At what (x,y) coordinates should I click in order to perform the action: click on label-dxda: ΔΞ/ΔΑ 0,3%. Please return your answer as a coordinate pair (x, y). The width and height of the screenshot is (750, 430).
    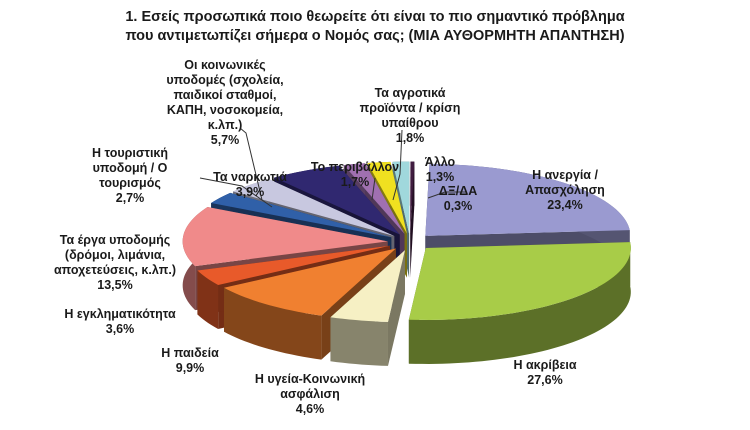
    Looking at the image, I should click on (458, 198).